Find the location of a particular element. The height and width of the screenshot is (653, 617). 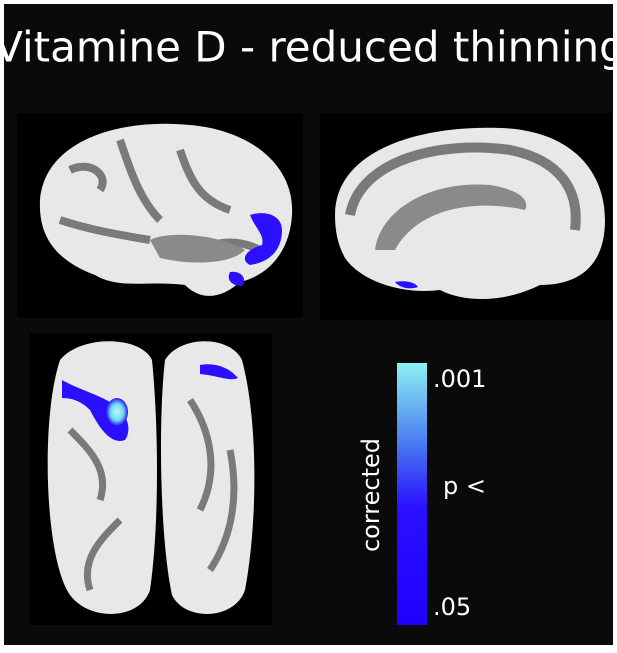

title: Vitamine D - reduced thinning is located at coordinates (308, 47).